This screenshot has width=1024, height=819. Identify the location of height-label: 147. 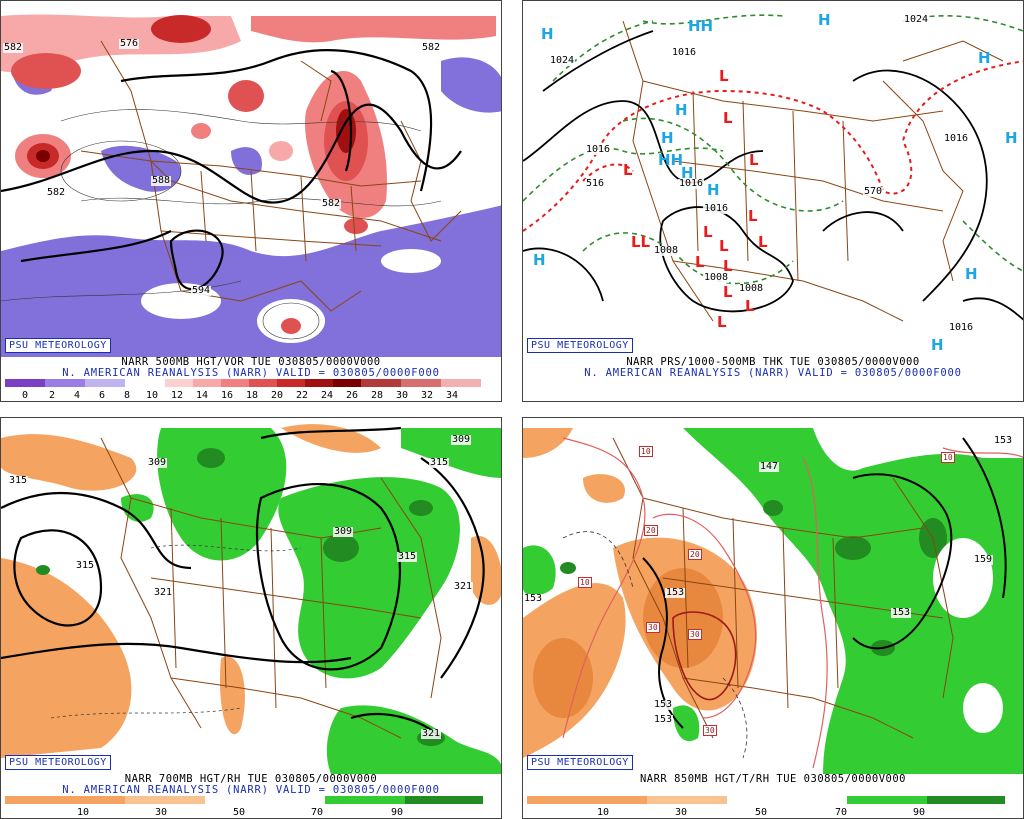
(769, 466).